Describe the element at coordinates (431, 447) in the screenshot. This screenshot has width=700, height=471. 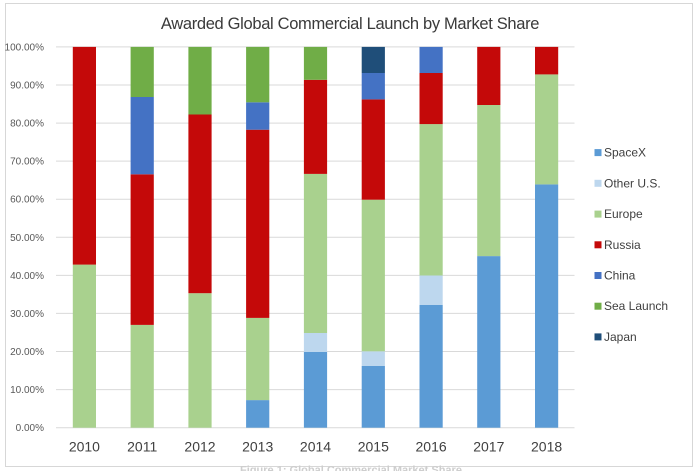
I see `svg-text: 2016` at that location.